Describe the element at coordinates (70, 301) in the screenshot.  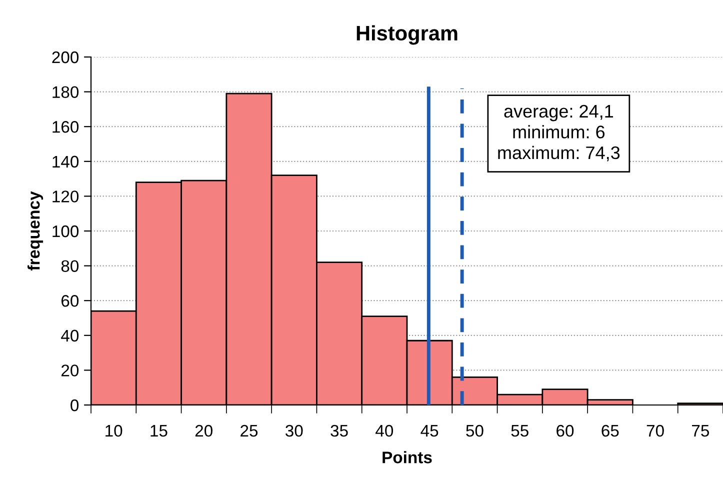
I see `y-tick-label: 60` at that location.